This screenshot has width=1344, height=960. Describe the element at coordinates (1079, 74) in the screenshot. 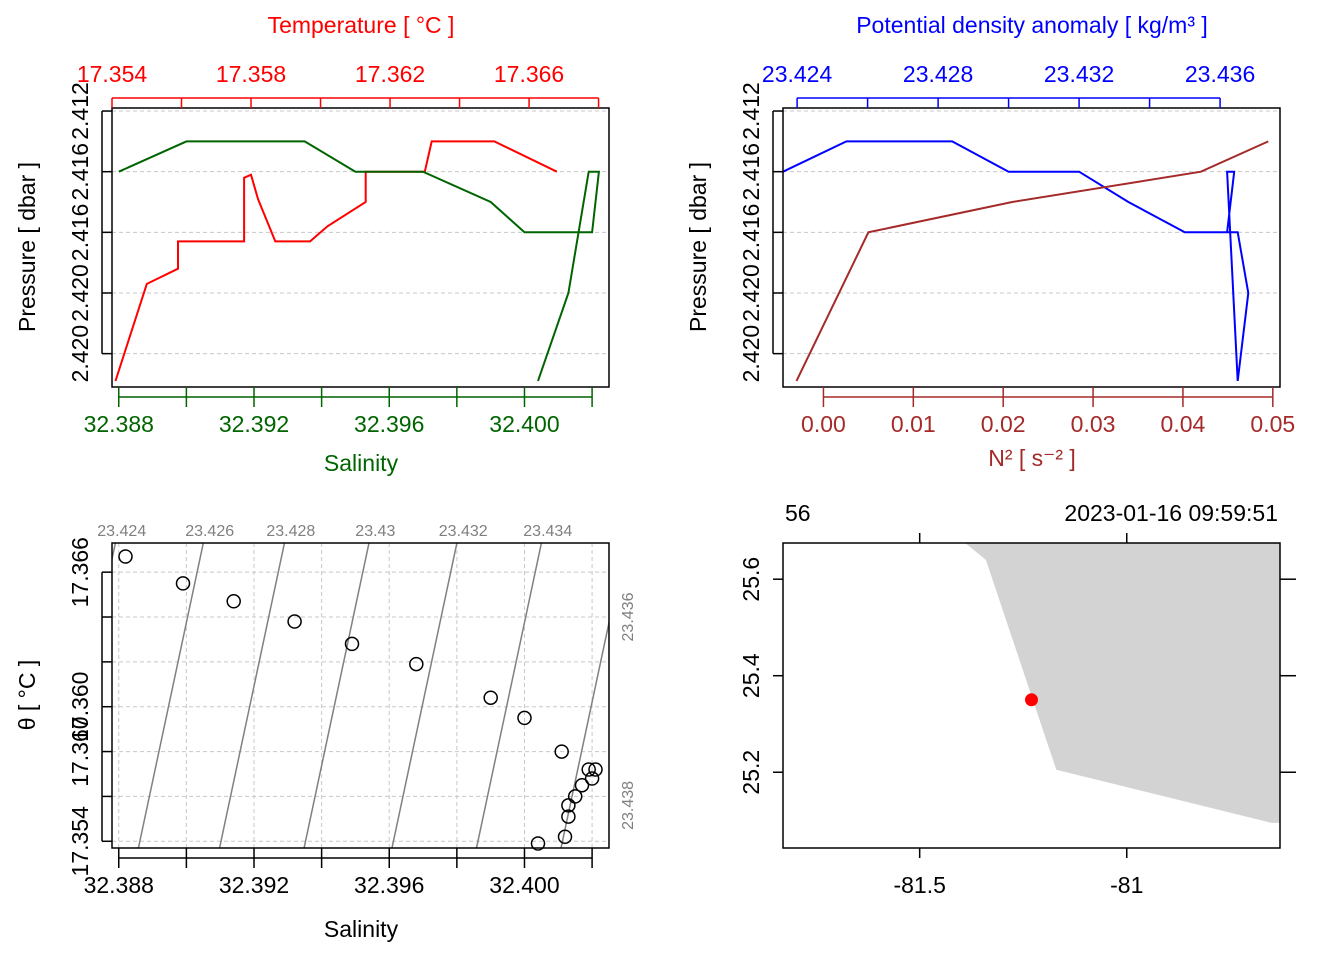

I see `density-tick-label: 23.432` at that location.